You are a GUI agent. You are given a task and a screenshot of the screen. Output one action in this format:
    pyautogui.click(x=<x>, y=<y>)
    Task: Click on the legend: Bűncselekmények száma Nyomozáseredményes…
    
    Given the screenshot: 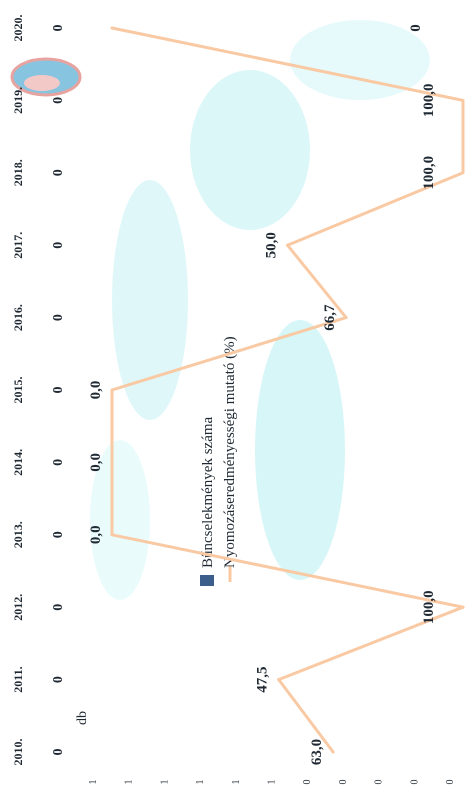 What is the action you would take?
    pyautogui.click(x=219, y=461)
    